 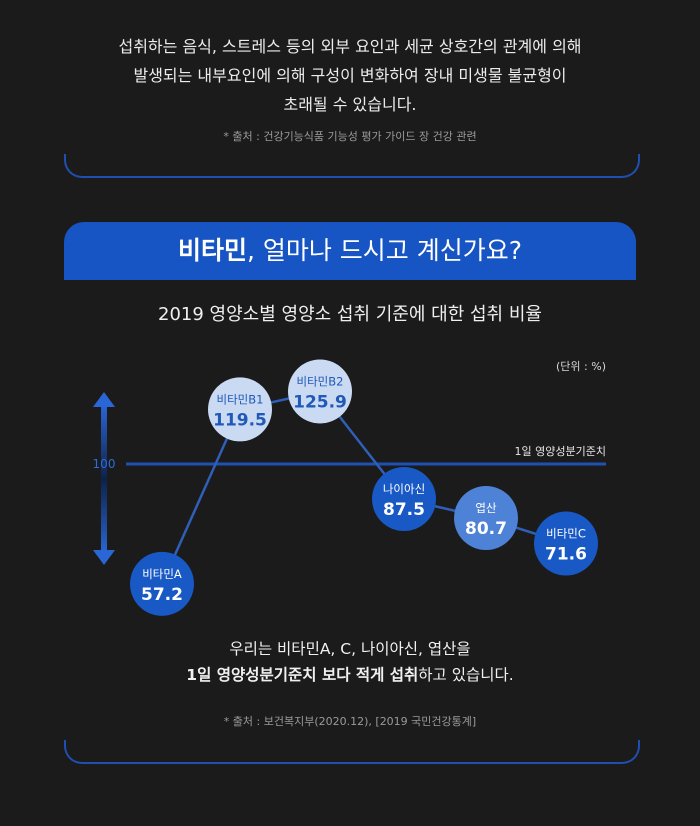 What do you see at coordinates (320, 402) in the screenshot?
I see `value-label-3: 125.9` at bounding box center [320, 402].